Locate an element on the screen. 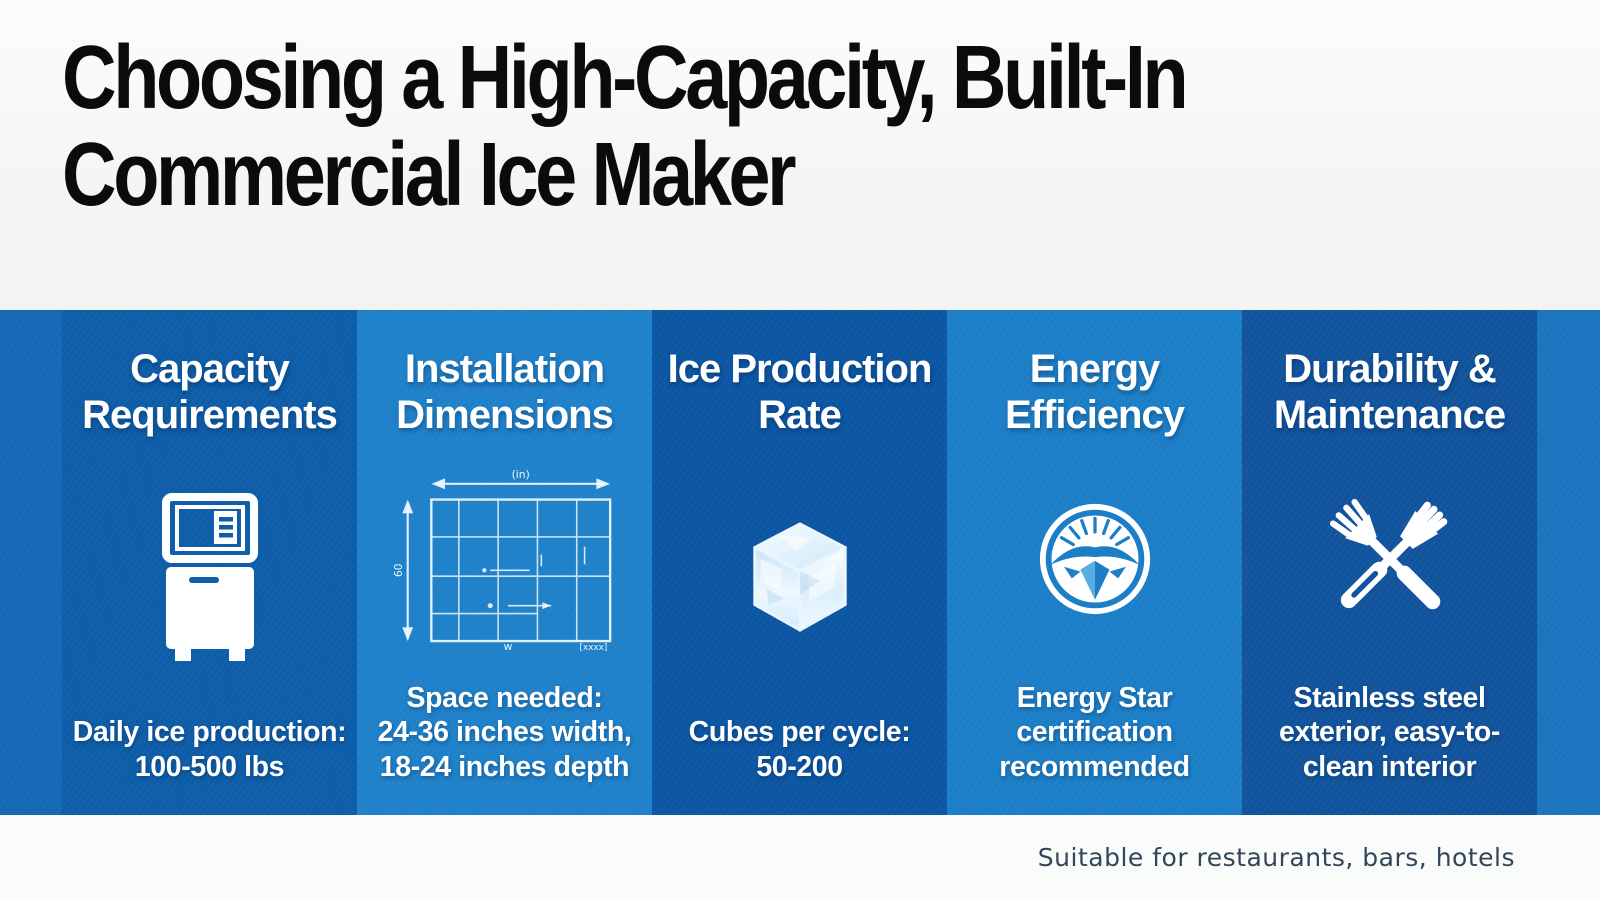 This screenshot has width=1600, height=900. blueprint-grid-icon: (in) 60 w [xxxx] is located at coordinates (505, 559).